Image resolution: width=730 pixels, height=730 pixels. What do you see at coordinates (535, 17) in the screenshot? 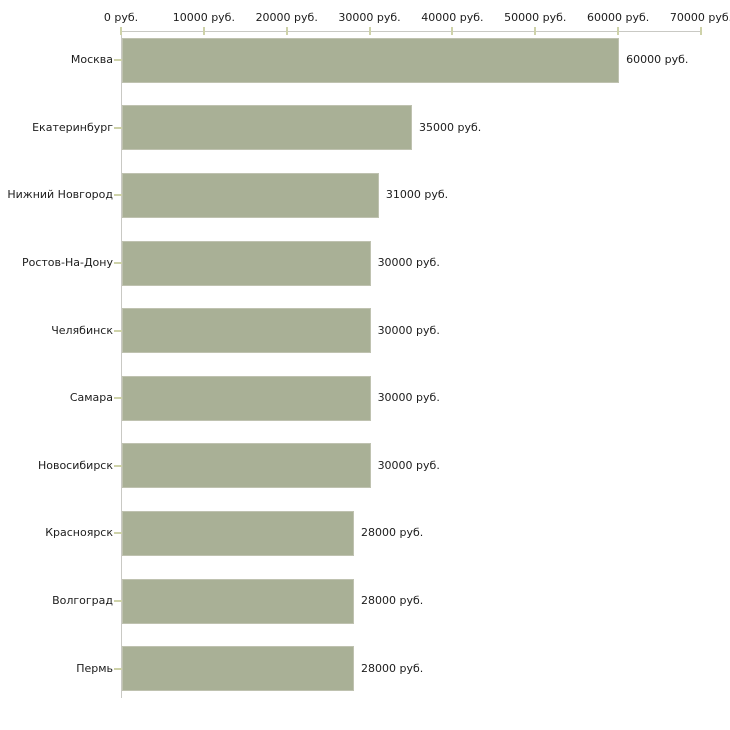
I see `x-tick-label: 50000 руб.` at bounding box center [535, 17].